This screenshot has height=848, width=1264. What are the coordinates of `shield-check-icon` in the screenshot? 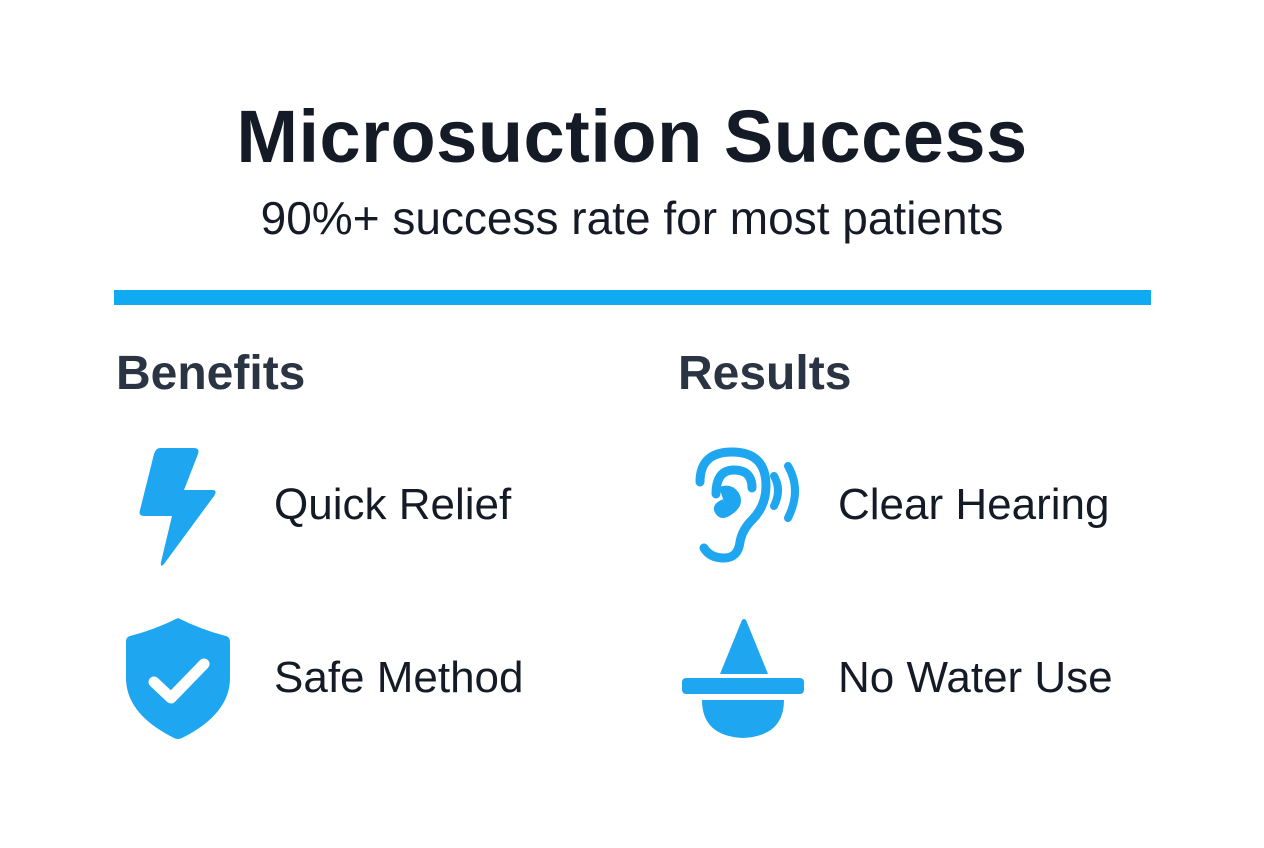 It's located at (178, 678).